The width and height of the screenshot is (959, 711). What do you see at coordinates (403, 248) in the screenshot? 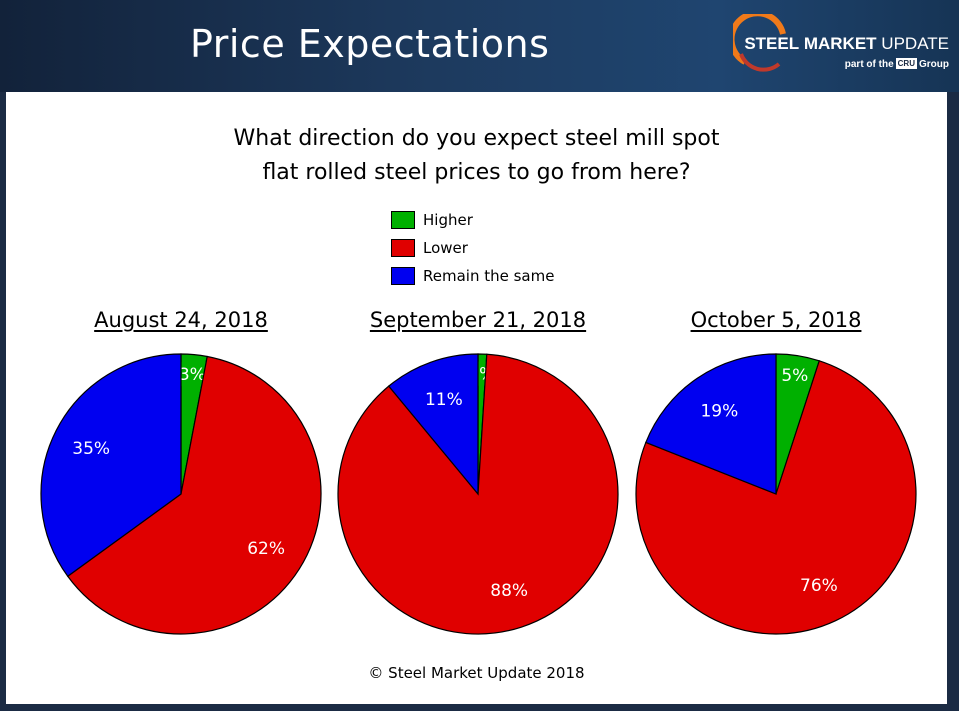
I see `legend-swatch-lower` at bounding box center [403, 248].